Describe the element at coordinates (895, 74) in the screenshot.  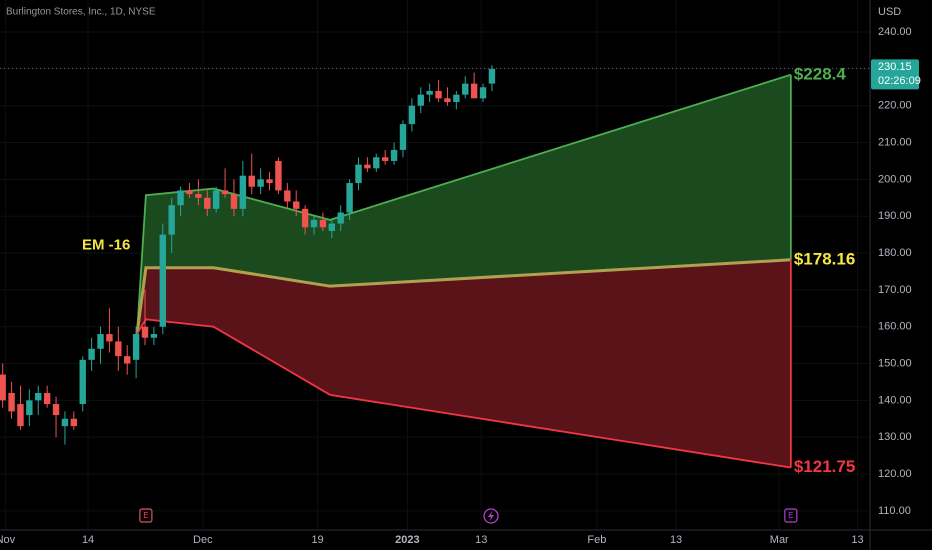
I see `last-price-badge` at that location.